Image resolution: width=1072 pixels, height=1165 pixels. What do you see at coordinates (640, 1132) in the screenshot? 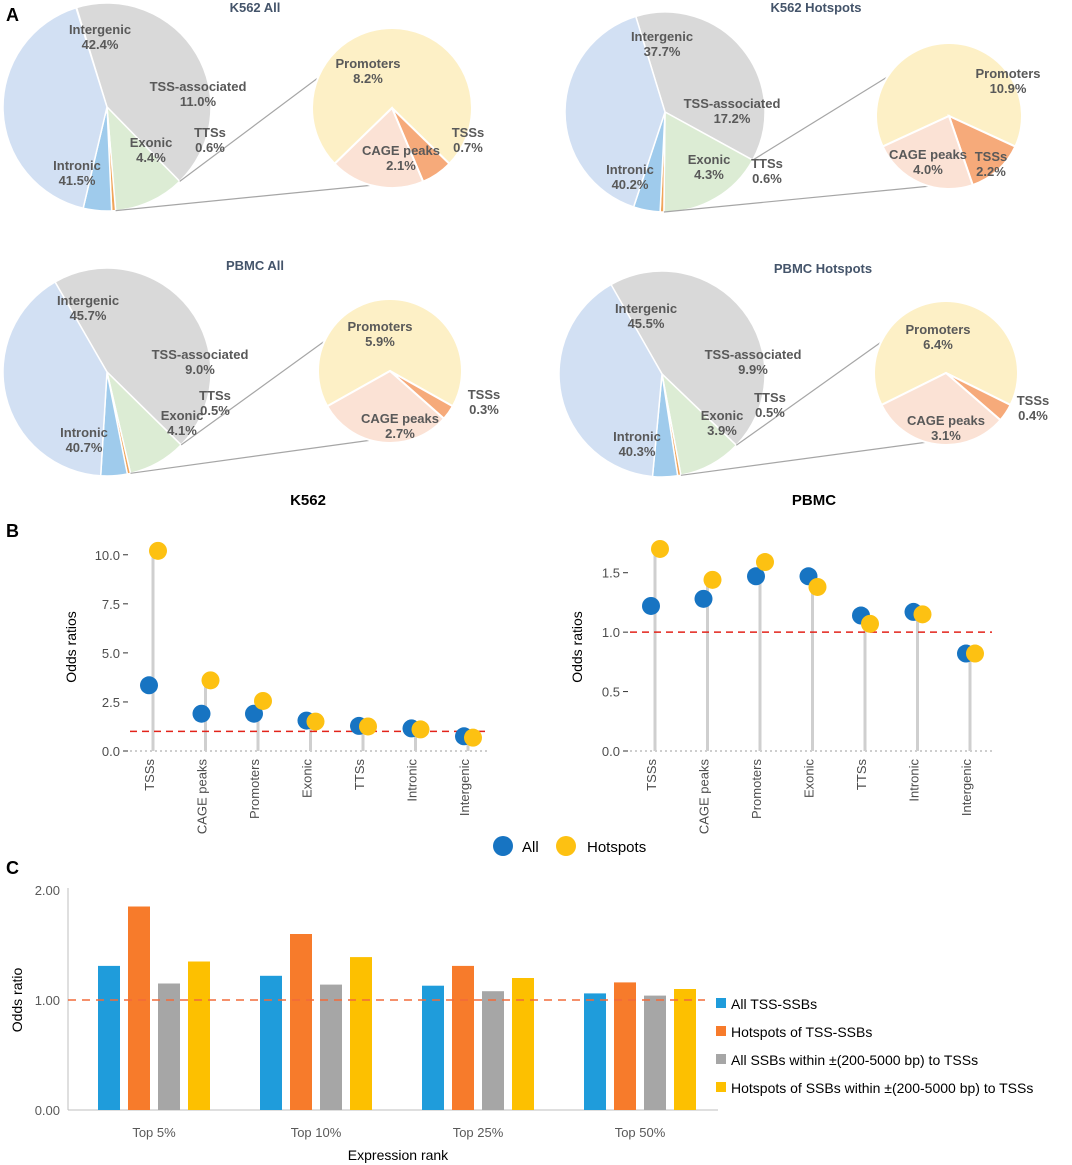
I see `x-tick-label: Top 50%` at bounding box center [640, 1132].